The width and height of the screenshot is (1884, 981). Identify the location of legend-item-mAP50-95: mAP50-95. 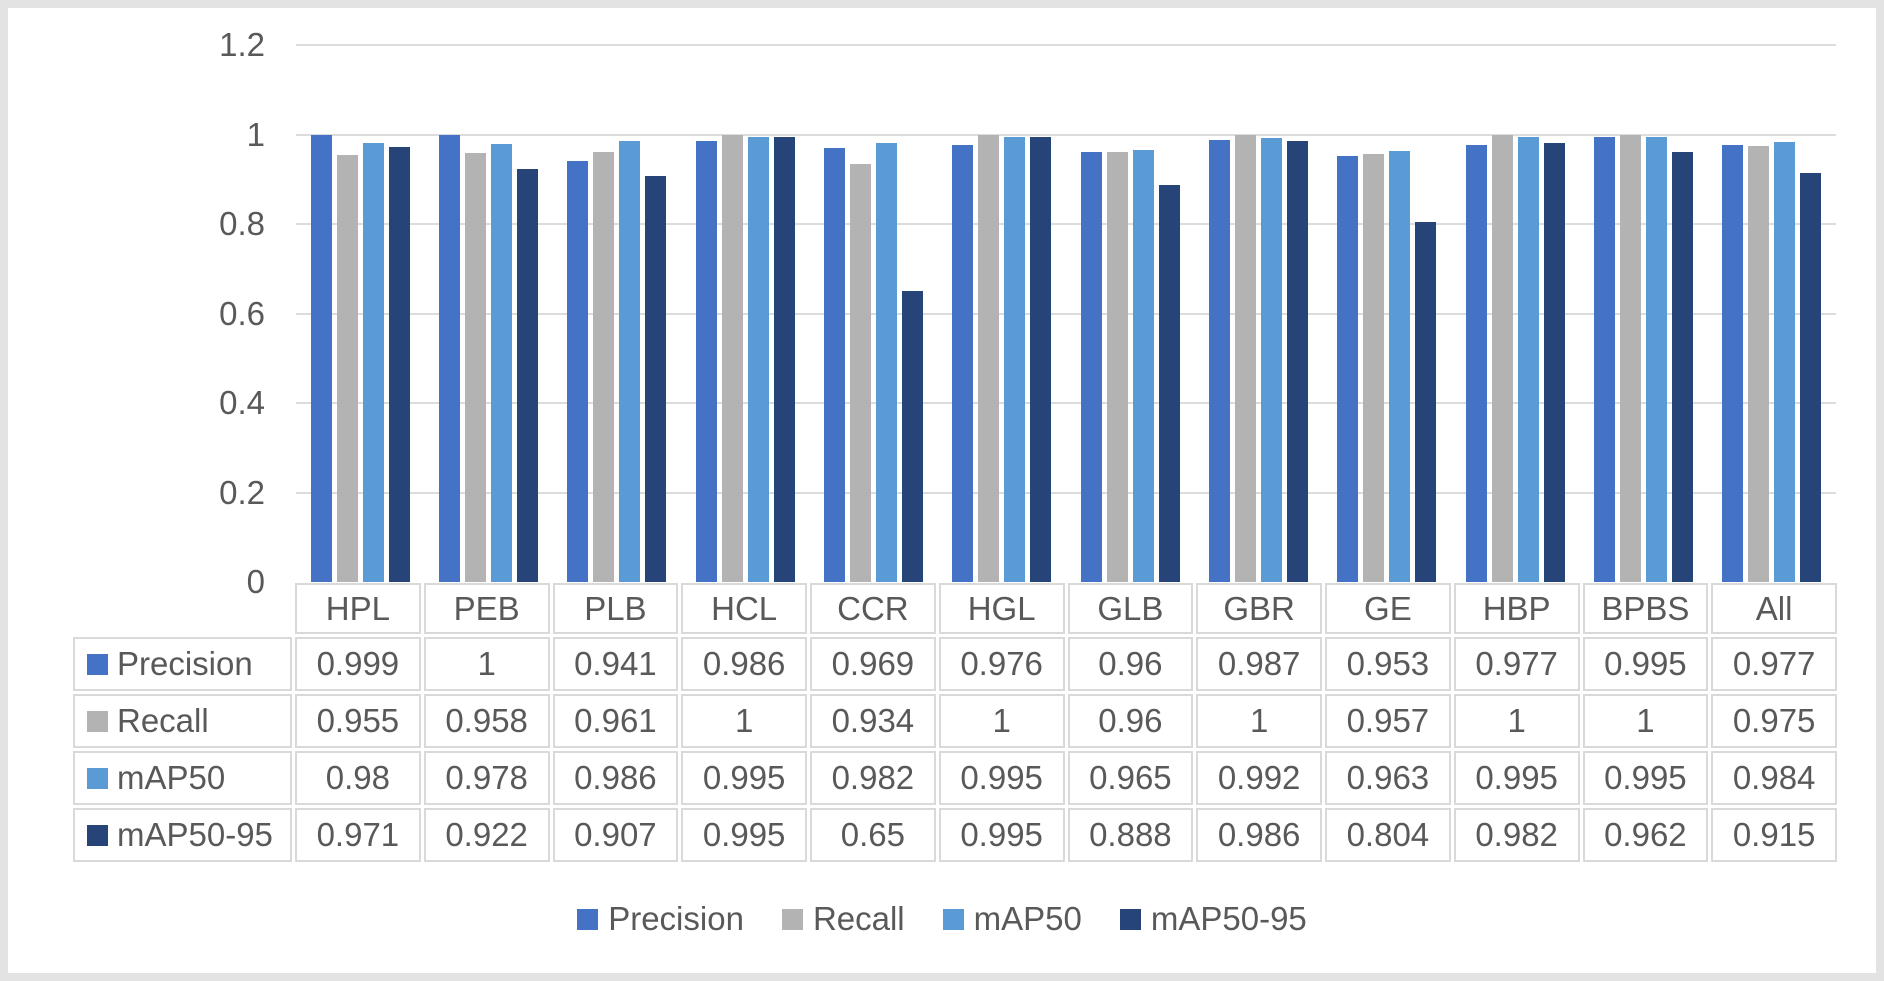
(1213, 919).